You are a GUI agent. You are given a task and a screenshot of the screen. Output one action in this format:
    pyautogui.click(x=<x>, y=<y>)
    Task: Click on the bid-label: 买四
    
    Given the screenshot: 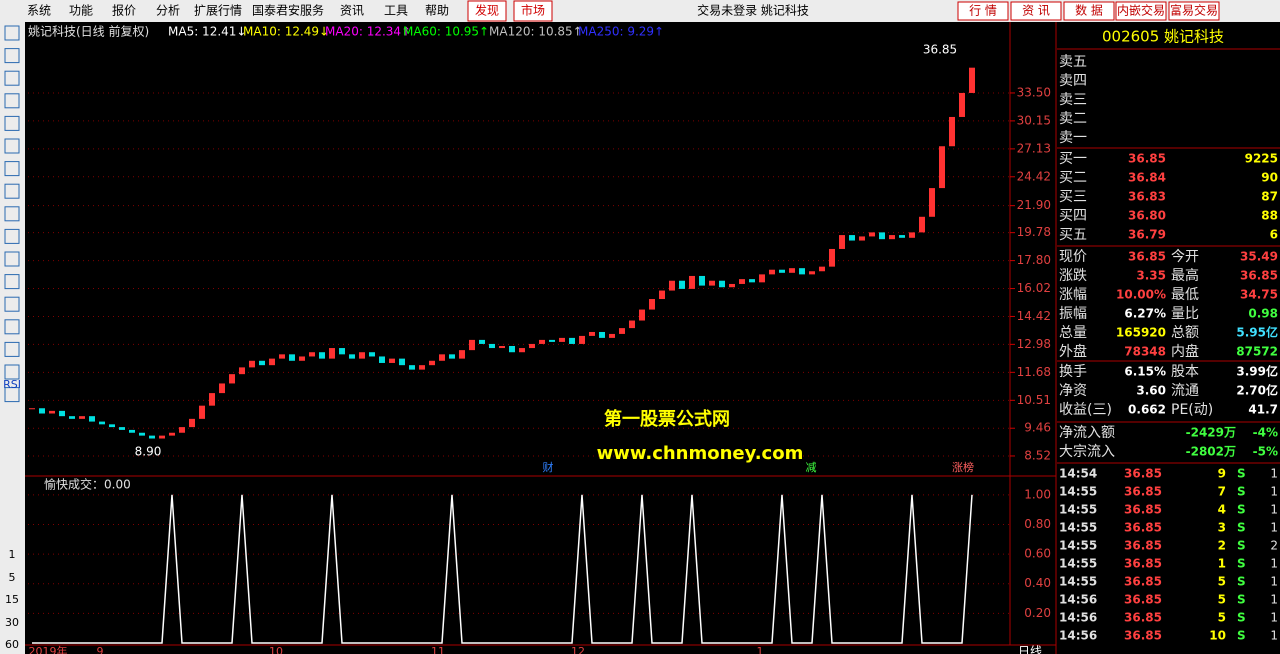 What is the action you would take?
    pyautogui.click(x=1073, y=216)
    